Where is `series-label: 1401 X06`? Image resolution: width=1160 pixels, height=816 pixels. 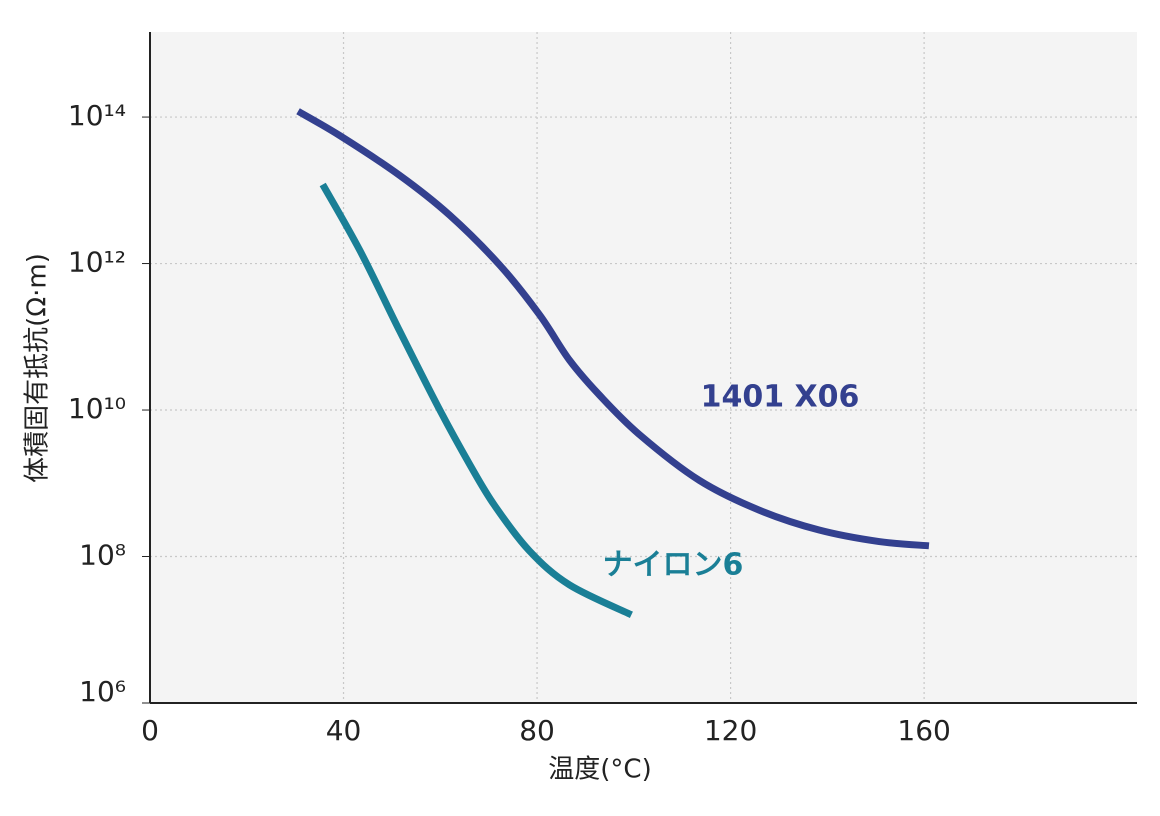
series-label: 1401 X06 is located at coordinates (780, 397).